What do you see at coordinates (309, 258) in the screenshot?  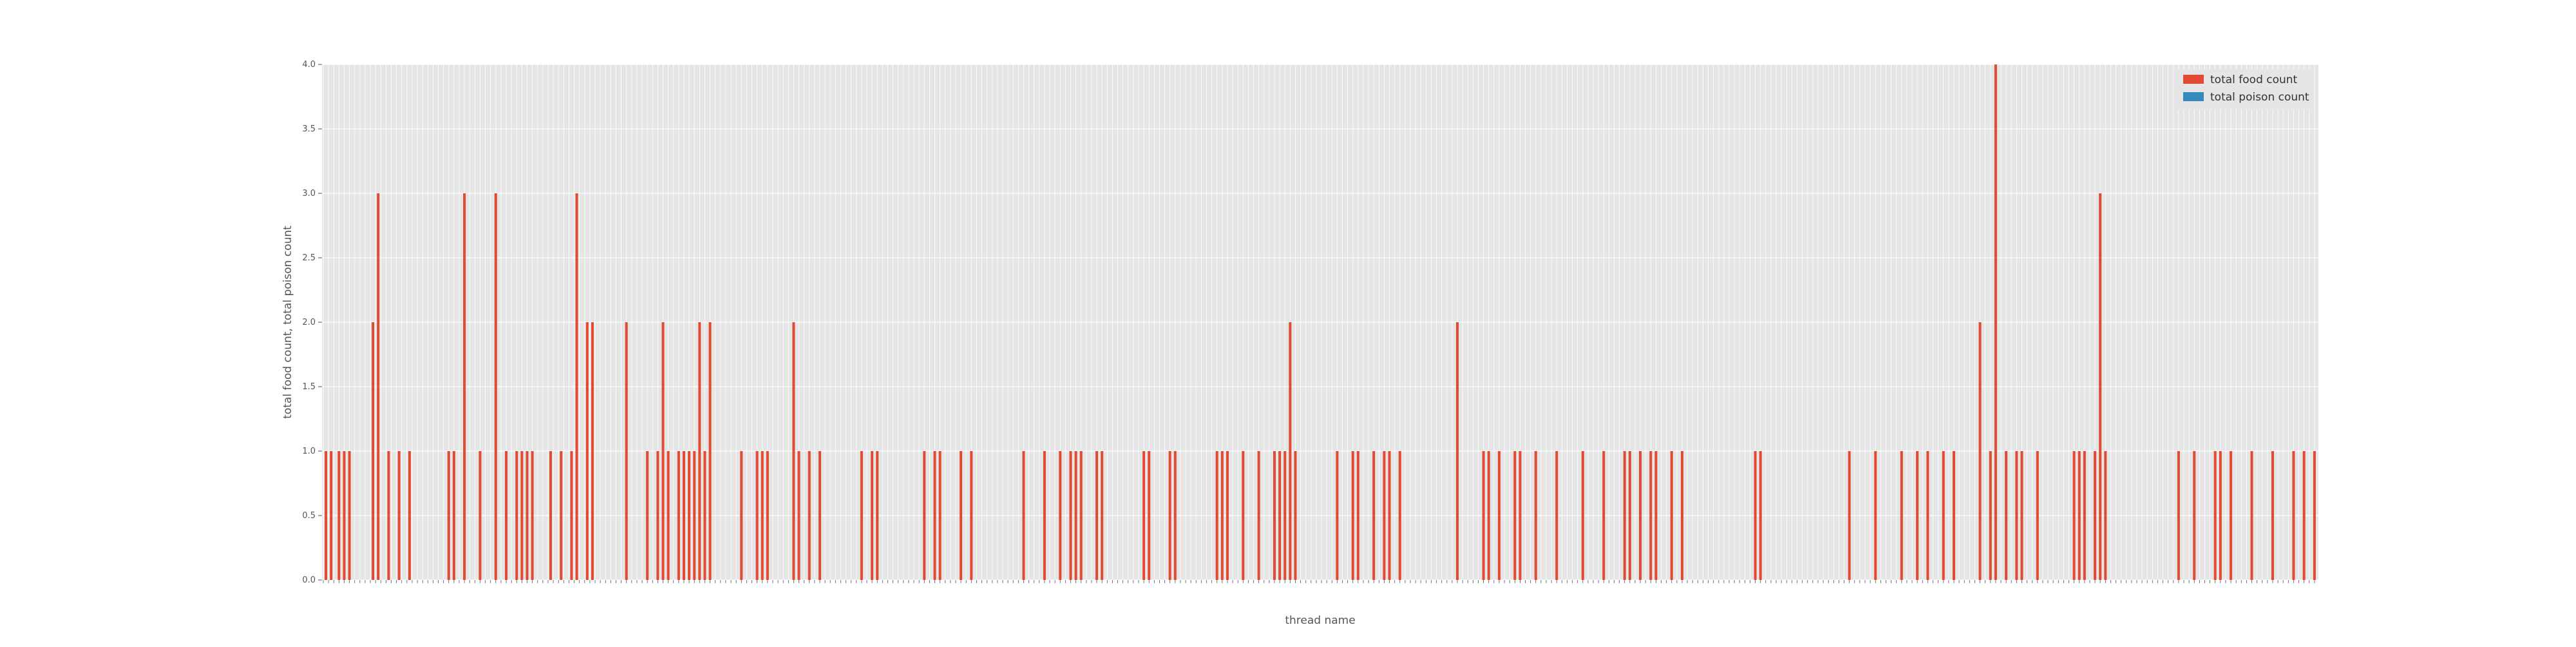 I see `y-tick-label: 2.5` at bounding box center [309, 258].